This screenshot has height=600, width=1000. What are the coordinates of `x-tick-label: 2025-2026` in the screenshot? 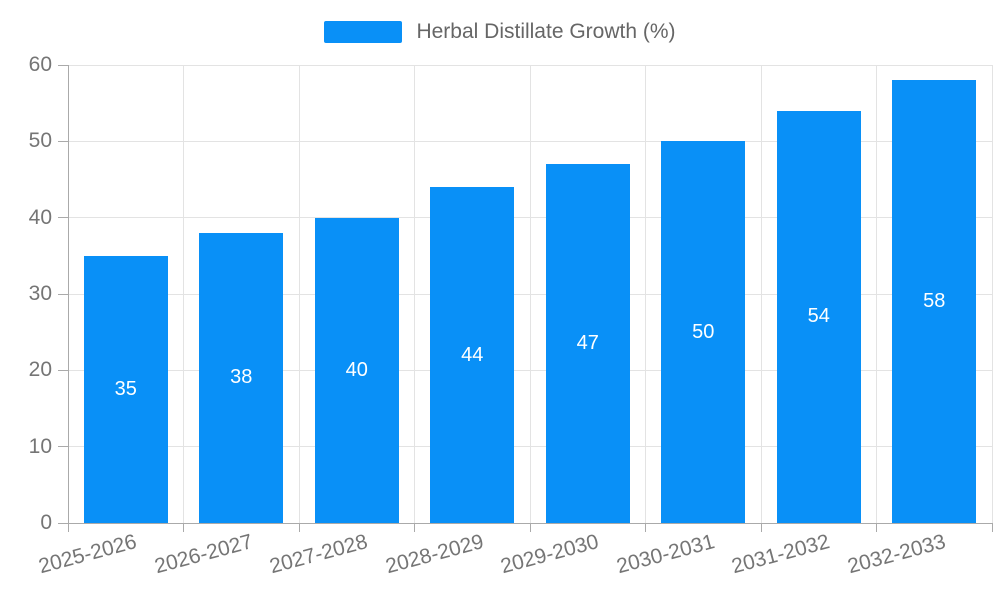 It's located at (88, 554).